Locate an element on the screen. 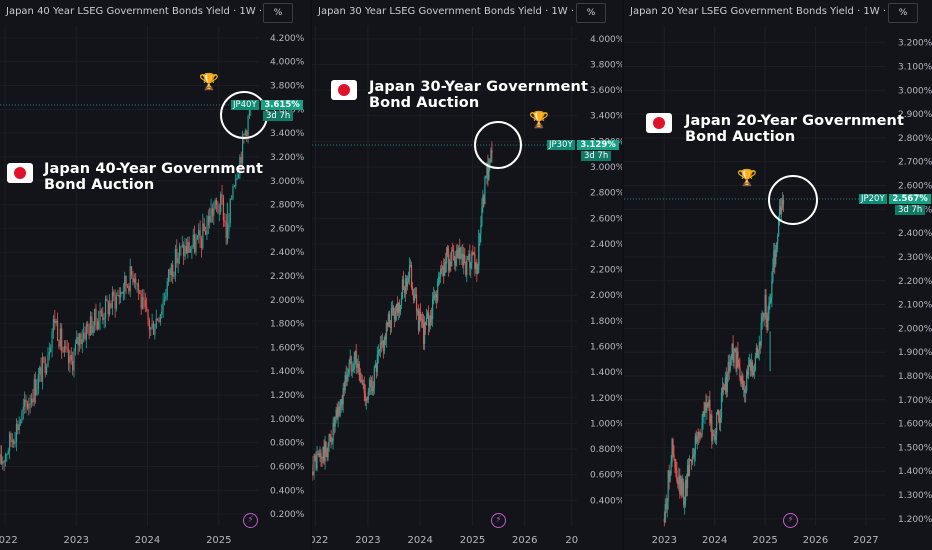 This screenshot has height=550, width=932. y-tick-label: 2.000% is located at coordinates (606, 296).